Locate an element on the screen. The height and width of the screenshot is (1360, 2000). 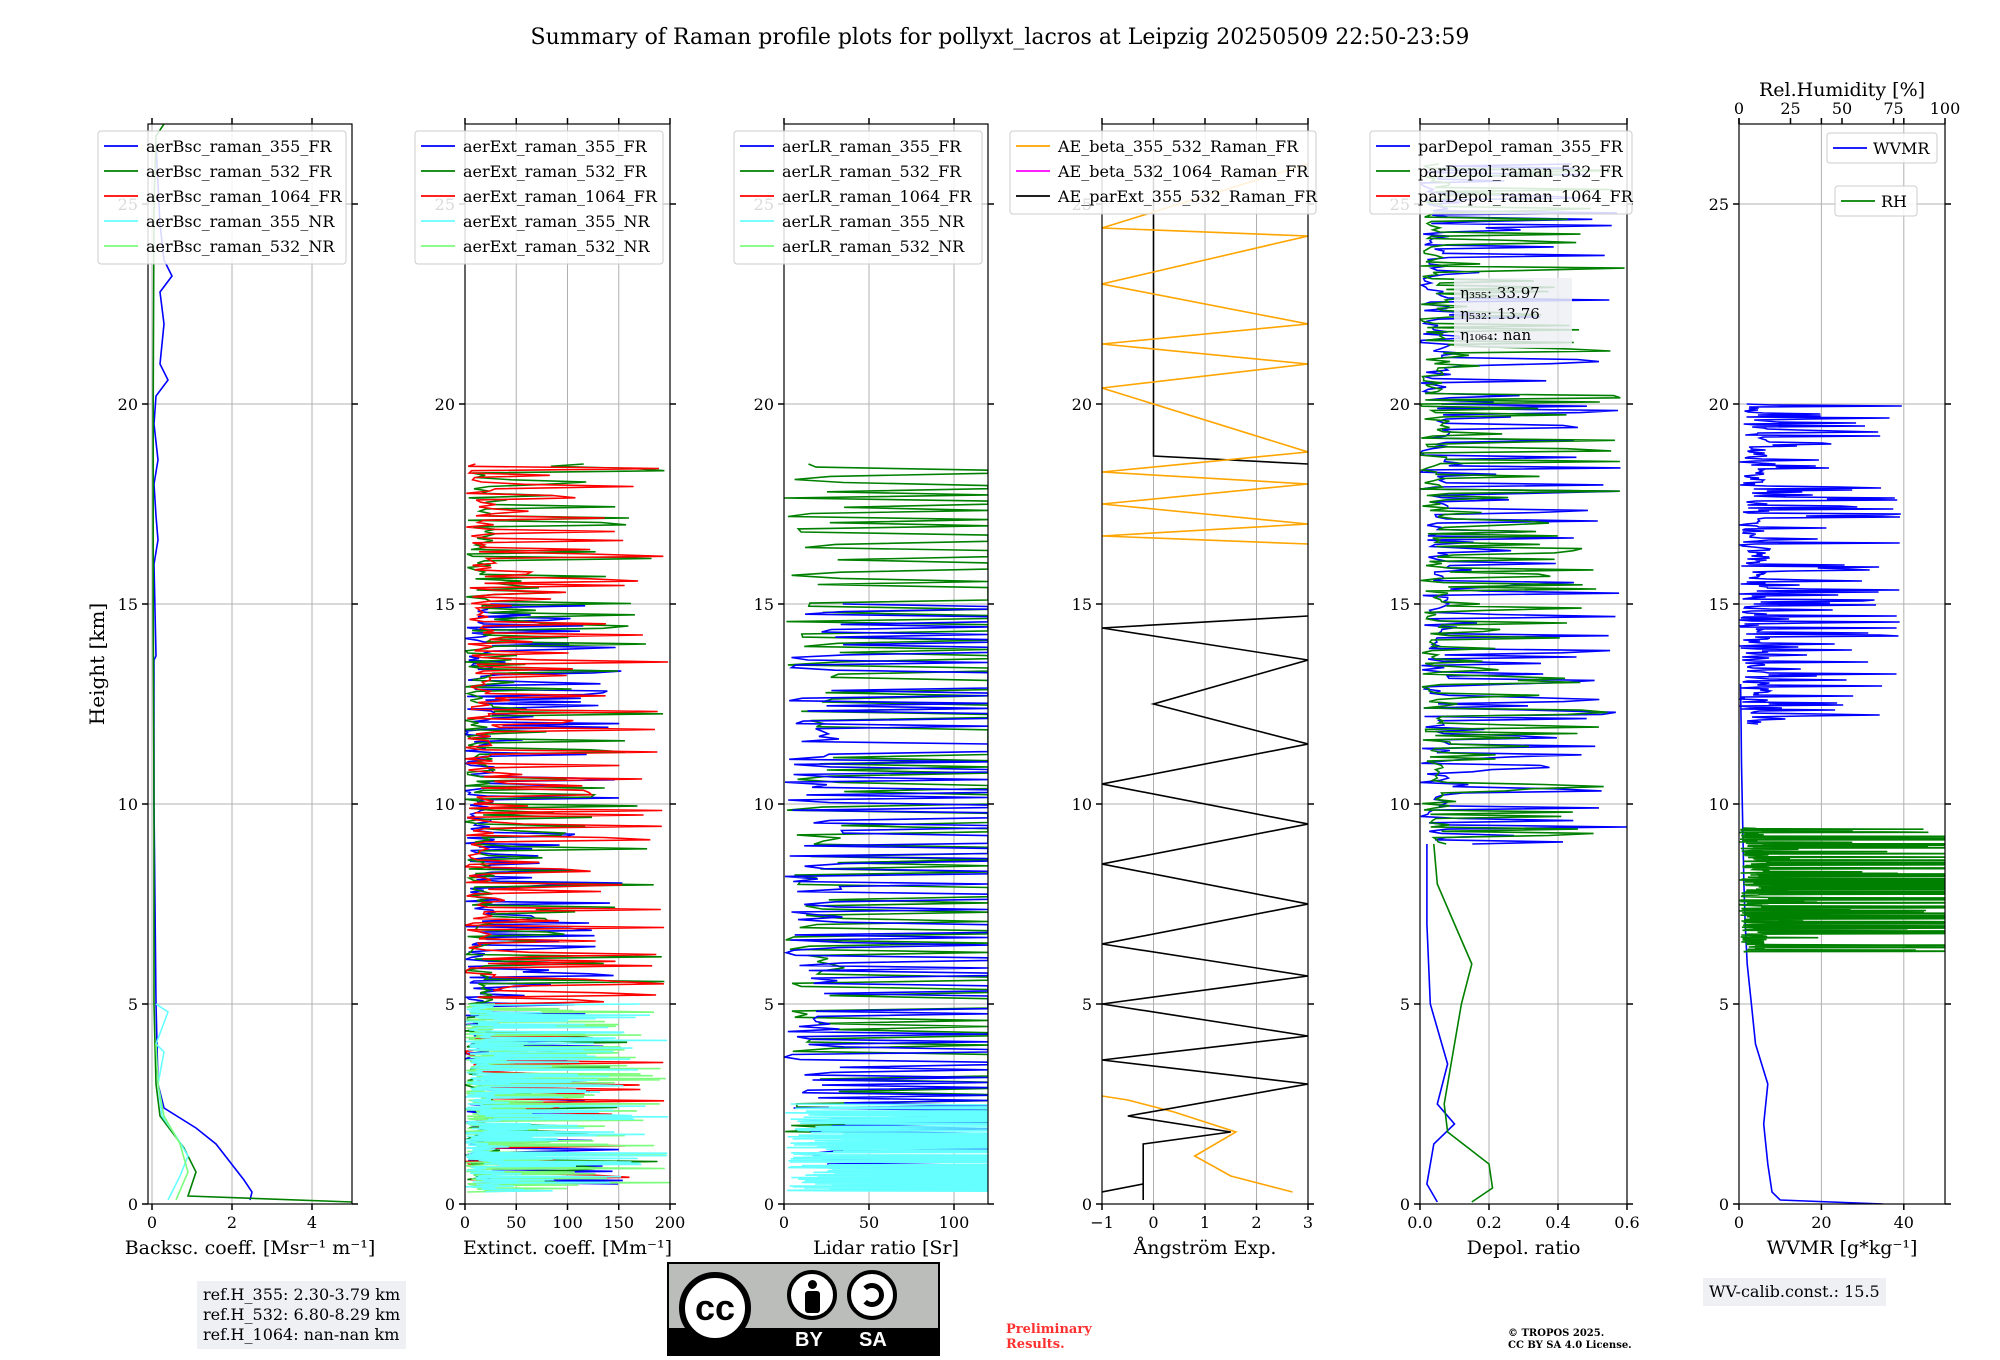
eta-annotation: η₃₅₅: 33.97 η₅₃₂: 13.76 η₁₀₆₄: nan is located at coordinates (1513, 313).